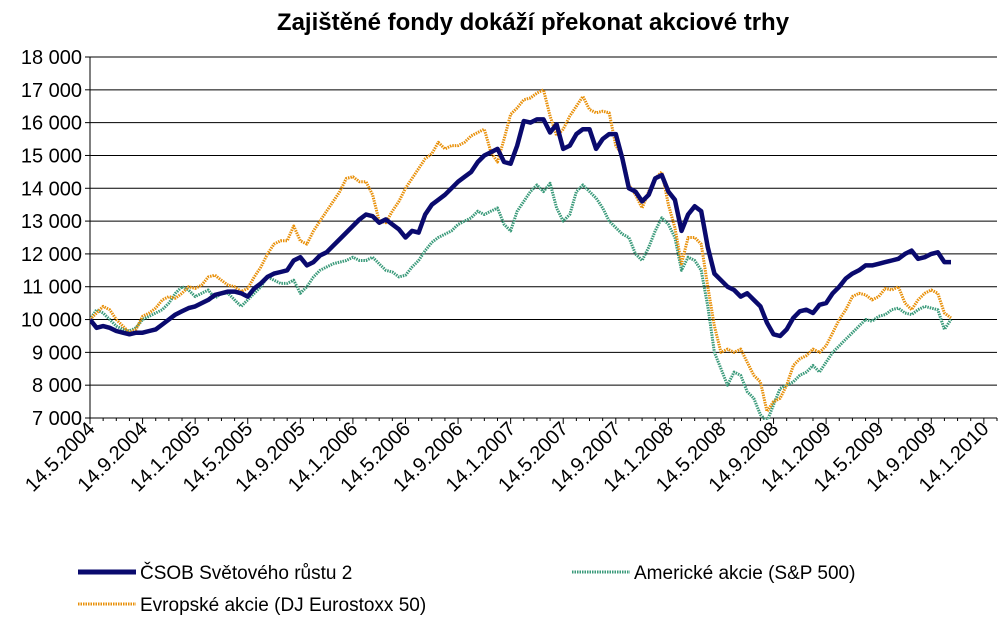 Image resolution: width=1007 pixels, height=626 pixels. Describe the element at coordinates (51, 124) in the screenshot. I see `y-tick-label: 16 000` at that location.